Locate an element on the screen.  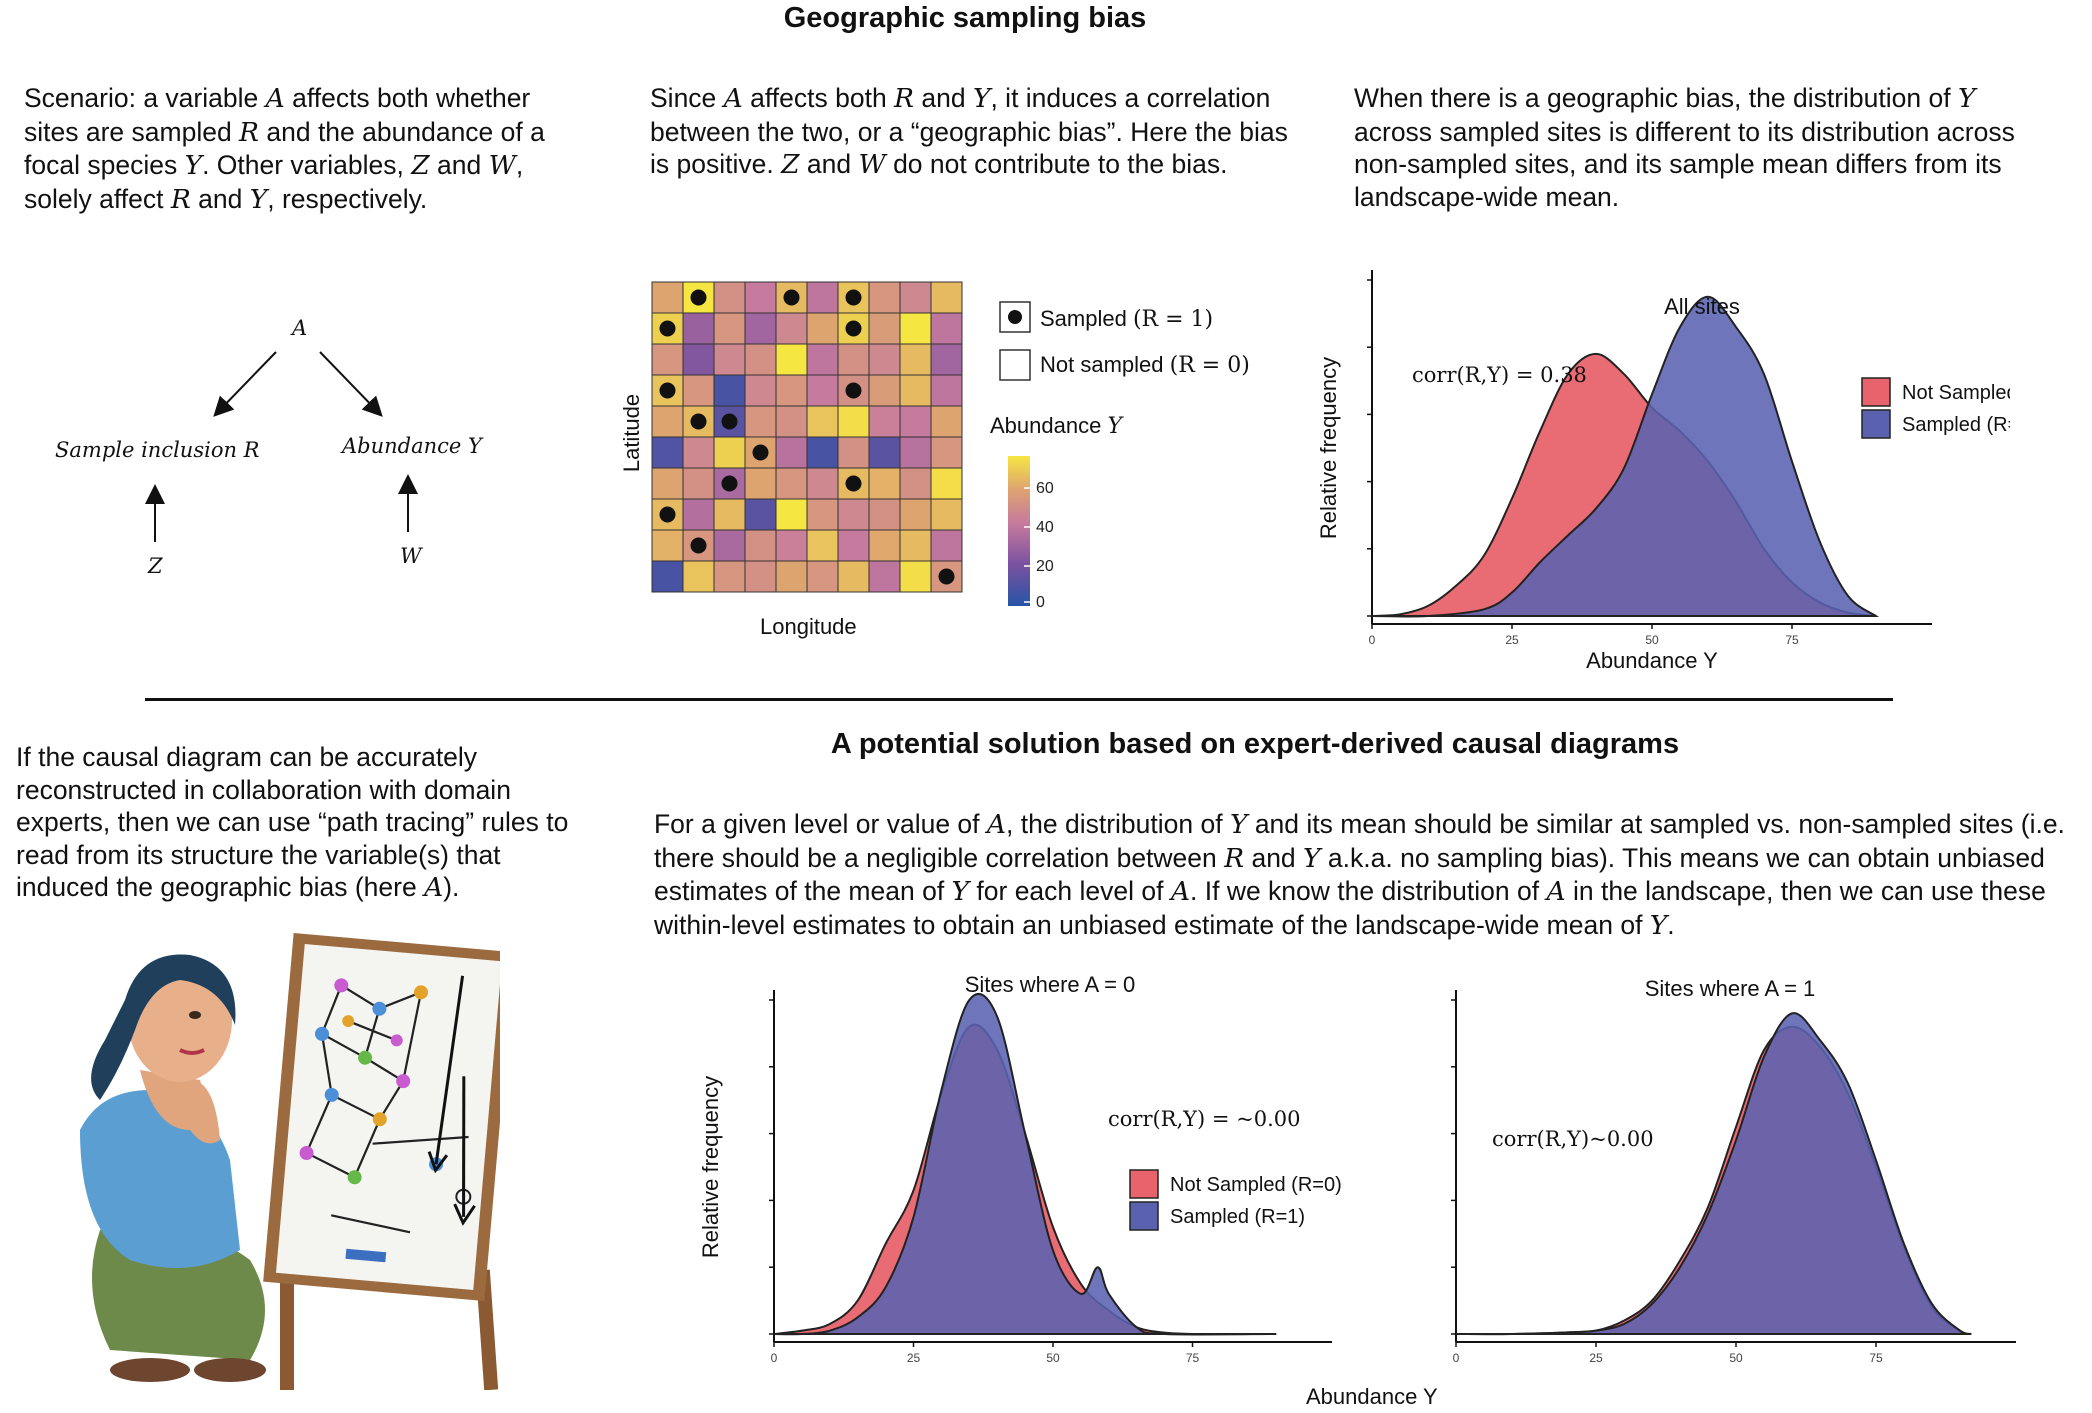
scientist-whiteboard-illustration is located at coordinates (290, 1161).